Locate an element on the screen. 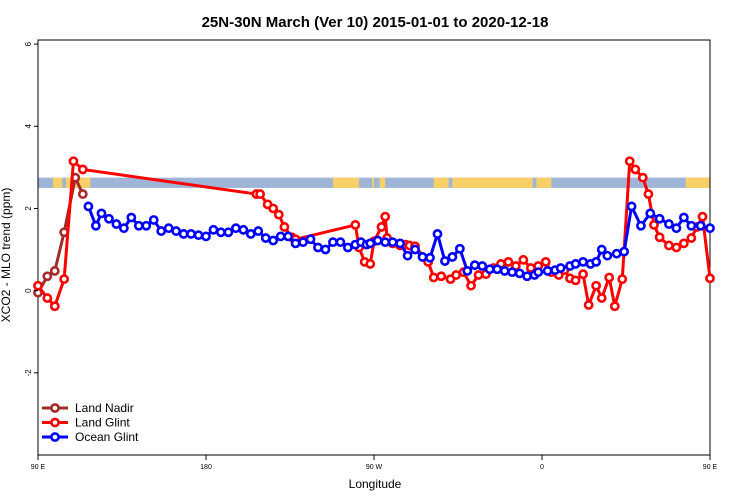 This screenshot has width=750, height=500. x-axis: 90 E 180 90 W 0 90 E is located at coordinates (374, 463).